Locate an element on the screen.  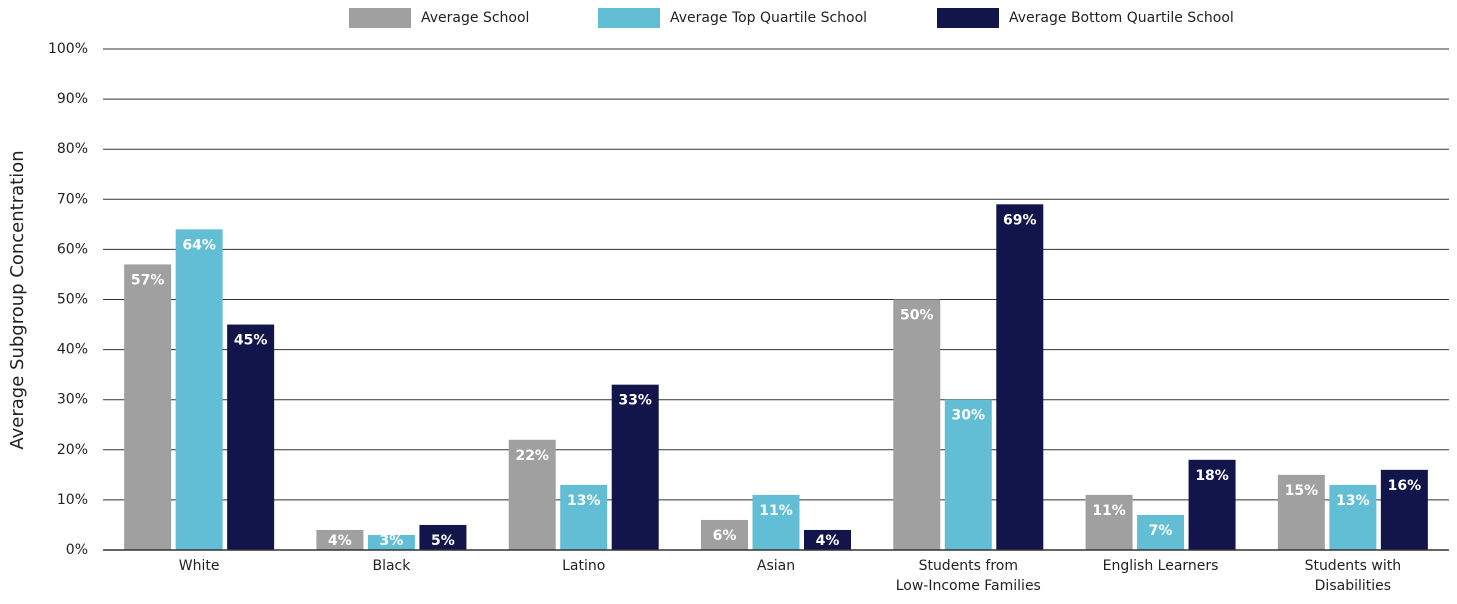
x-tick-label: Asian is located at coordinates (776, 566).